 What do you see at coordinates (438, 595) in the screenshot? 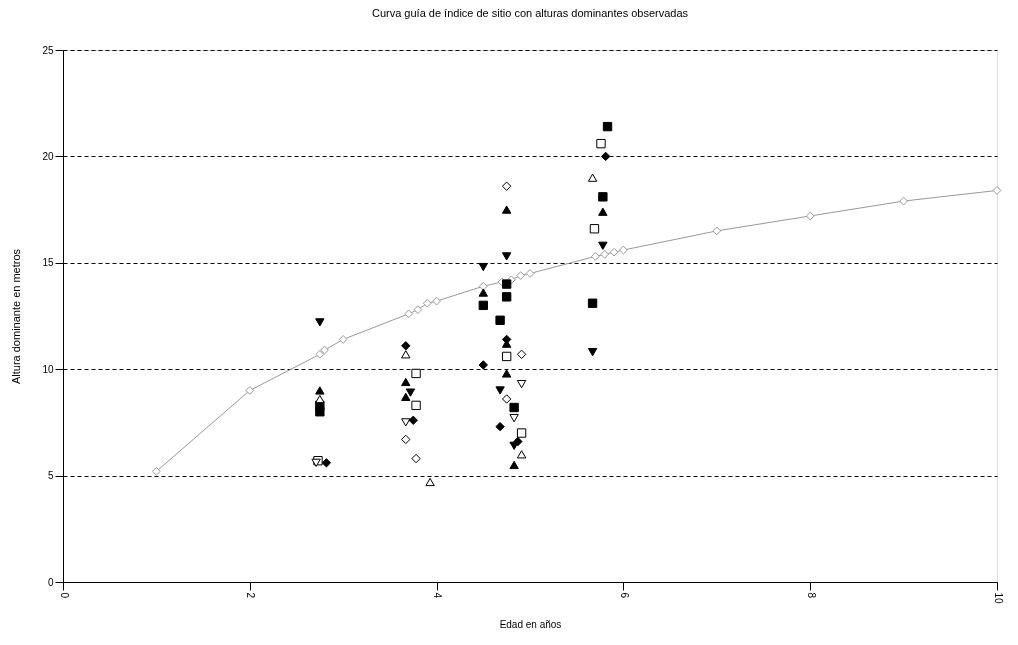
I see `x-tick-label: 4` at bounding box center [438, 595].